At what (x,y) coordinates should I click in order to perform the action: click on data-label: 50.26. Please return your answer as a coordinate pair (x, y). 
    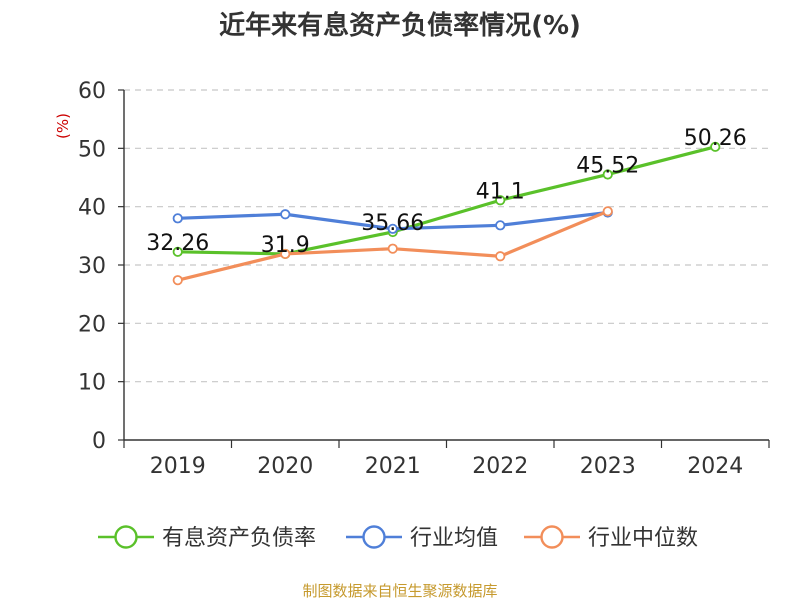
    Looking at the image, I should click on (715, 138).